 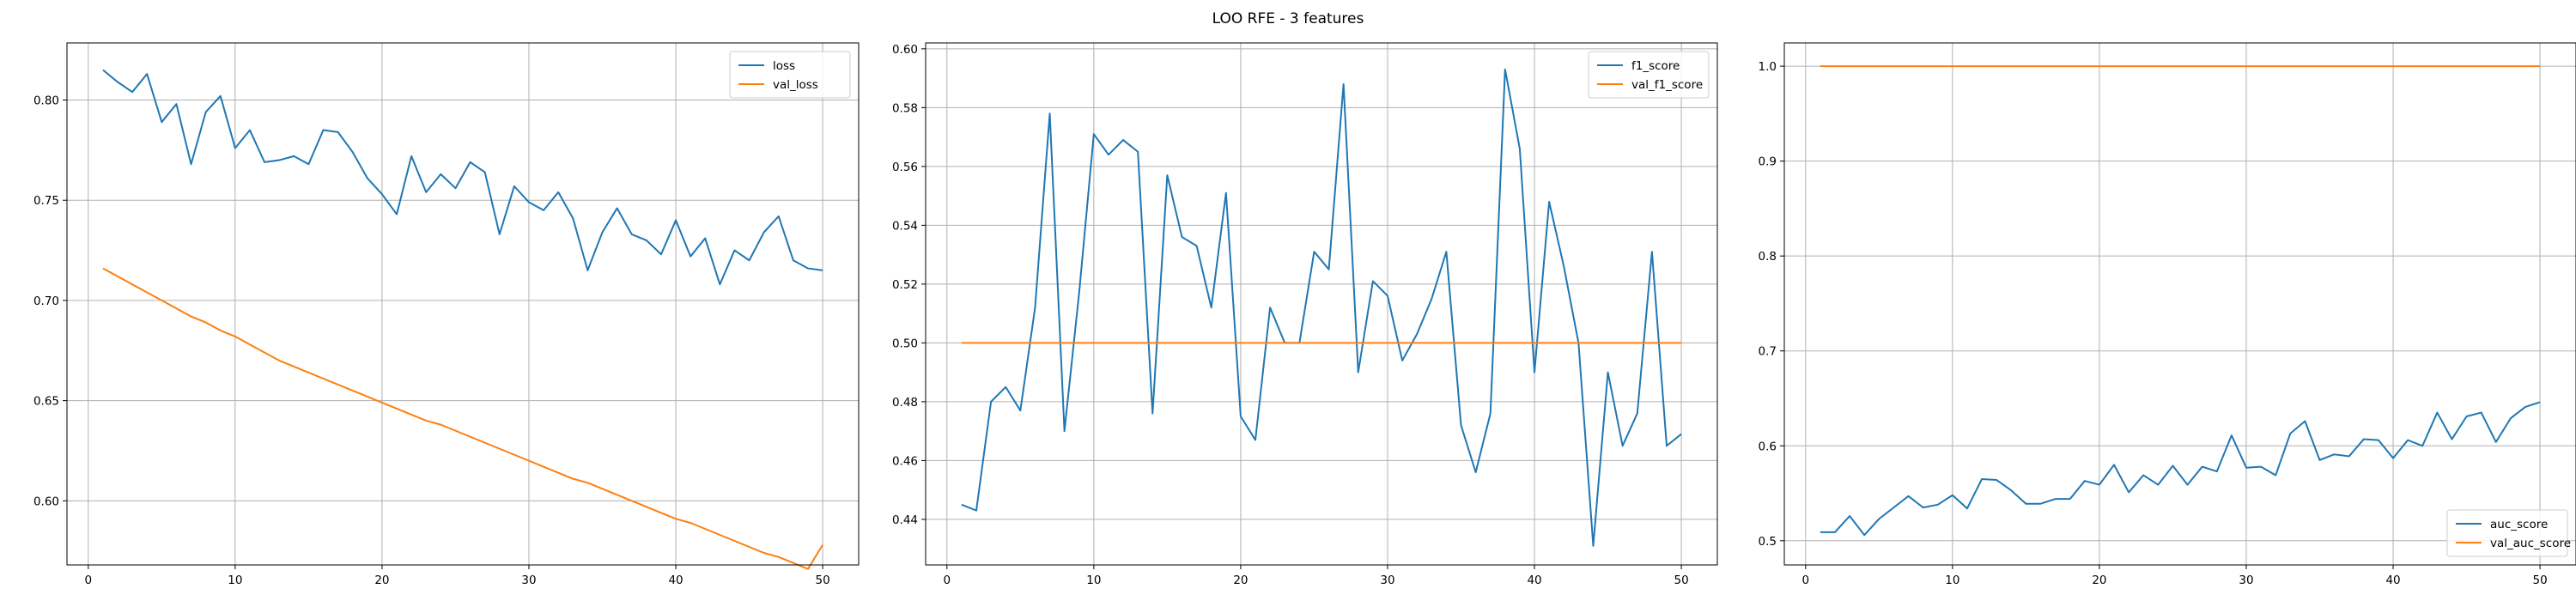 I want to click on y-tick-label: 0.5, so click(x=1768, y=542).